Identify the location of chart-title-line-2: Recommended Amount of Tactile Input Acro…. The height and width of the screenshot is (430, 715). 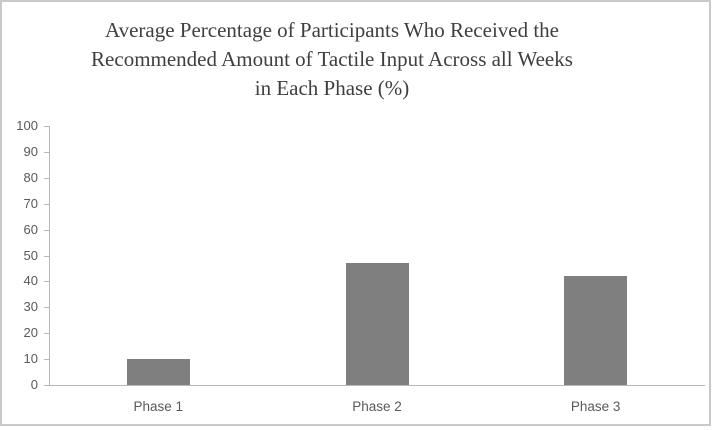
(332, 59).